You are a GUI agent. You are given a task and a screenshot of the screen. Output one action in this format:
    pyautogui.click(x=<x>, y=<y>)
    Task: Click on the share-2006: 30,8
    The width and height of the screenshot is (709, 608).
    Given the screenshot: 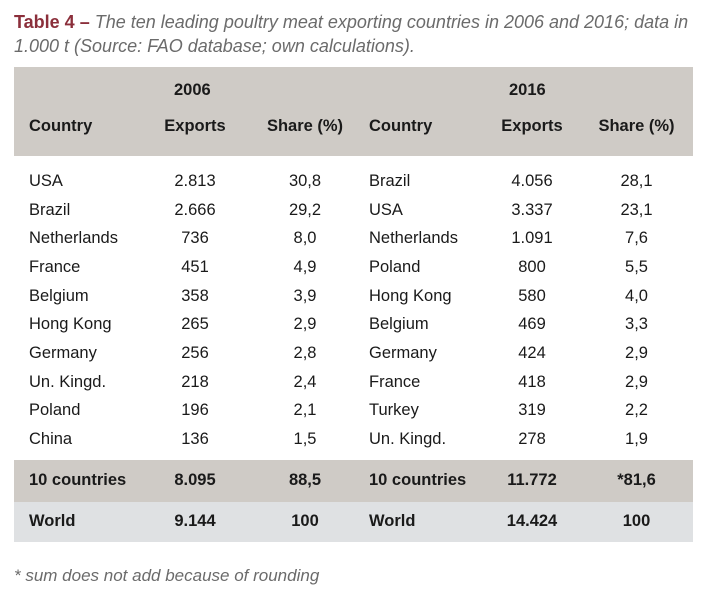 What is the action you would take?
    pyautogui.click(x=305, y=181)
    